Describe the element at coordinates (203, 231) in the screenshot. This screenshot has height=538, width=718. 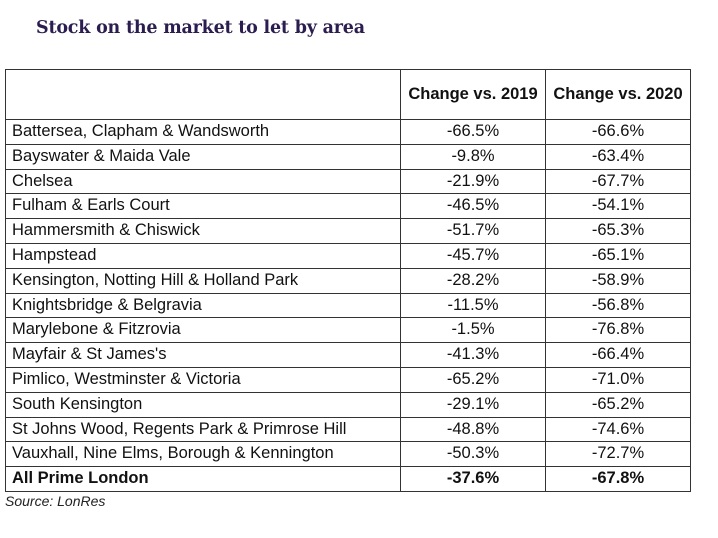
I see `area-cell: Hammersmith & Chiswick` at that location.